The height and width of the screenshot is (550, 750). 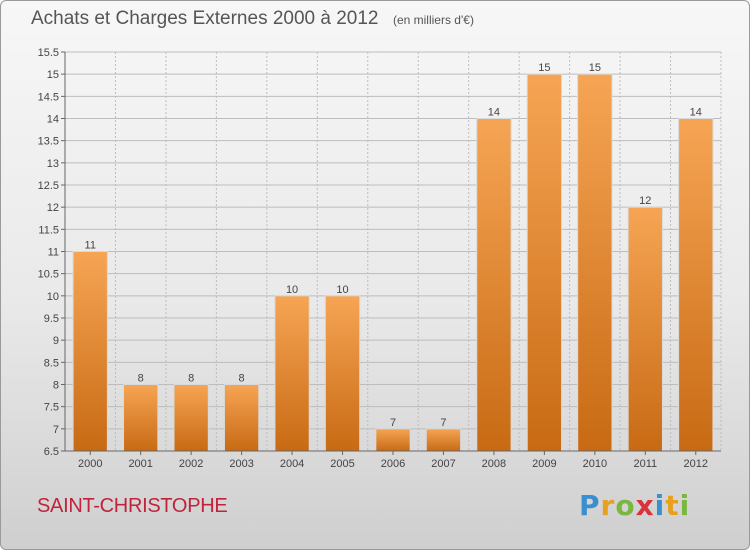 What do you see at coordinates (51, 408) in the screenshot?
I see `y-tick-label: 7.5` at bounding box center [51, 408].